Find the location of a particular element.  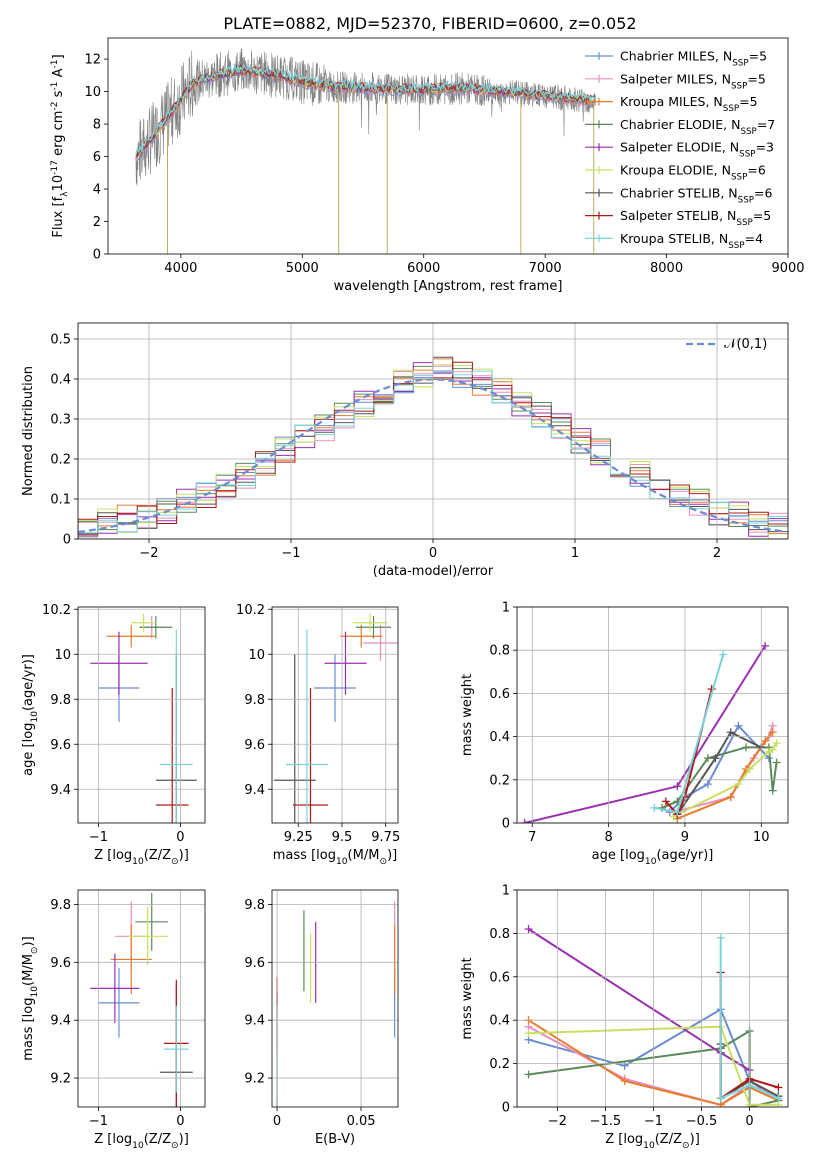

label-text: 0.2 is located at coordinates (60, 460).